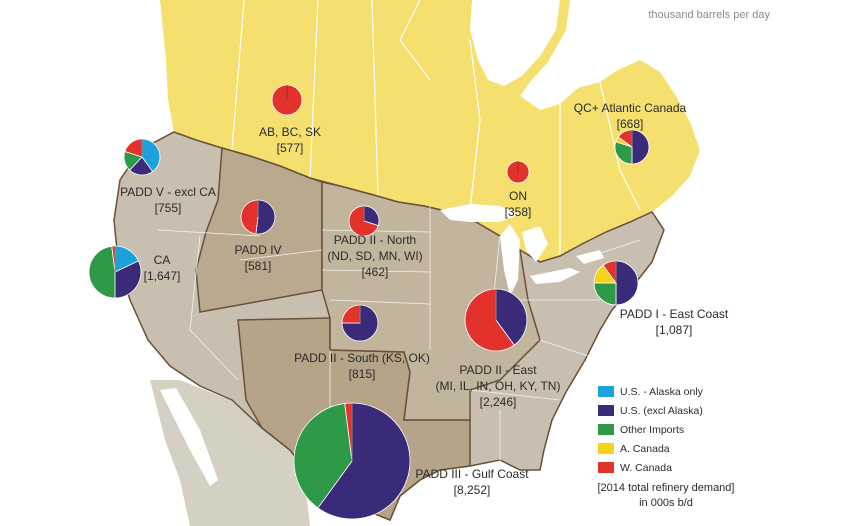  I want to click on label-ca-name: CA, so click(162, 260).